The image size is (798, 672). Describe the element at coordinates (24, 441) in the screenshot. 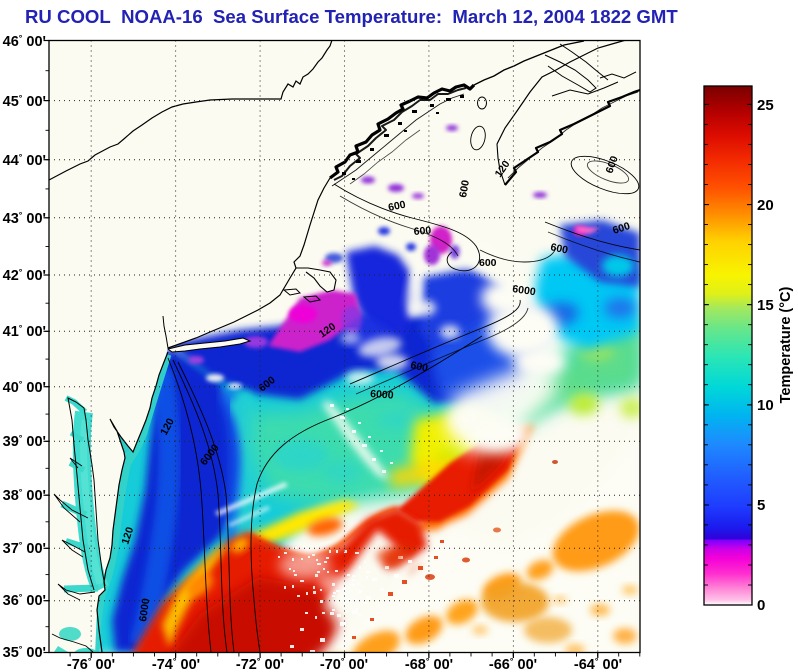

I see `svg-text: 39° 00'` at that location.